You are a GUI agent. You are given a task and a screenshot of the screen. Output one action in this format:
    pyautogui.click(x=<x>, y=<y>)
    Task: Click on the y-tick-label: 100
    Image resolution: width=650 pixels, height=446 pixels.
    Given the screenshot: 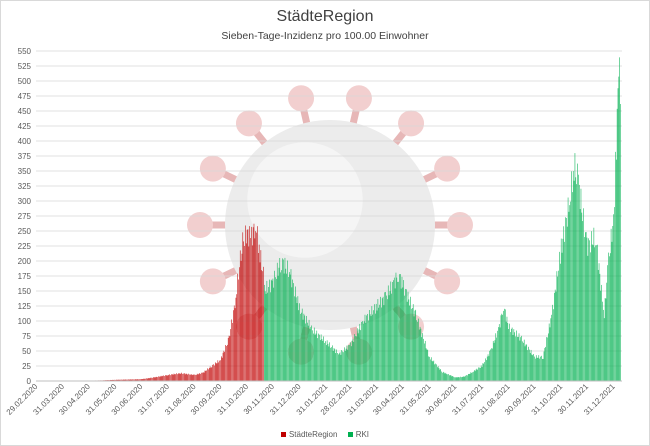 What is the action you would take?
    pyautogui.click(x=25, y=321)
    